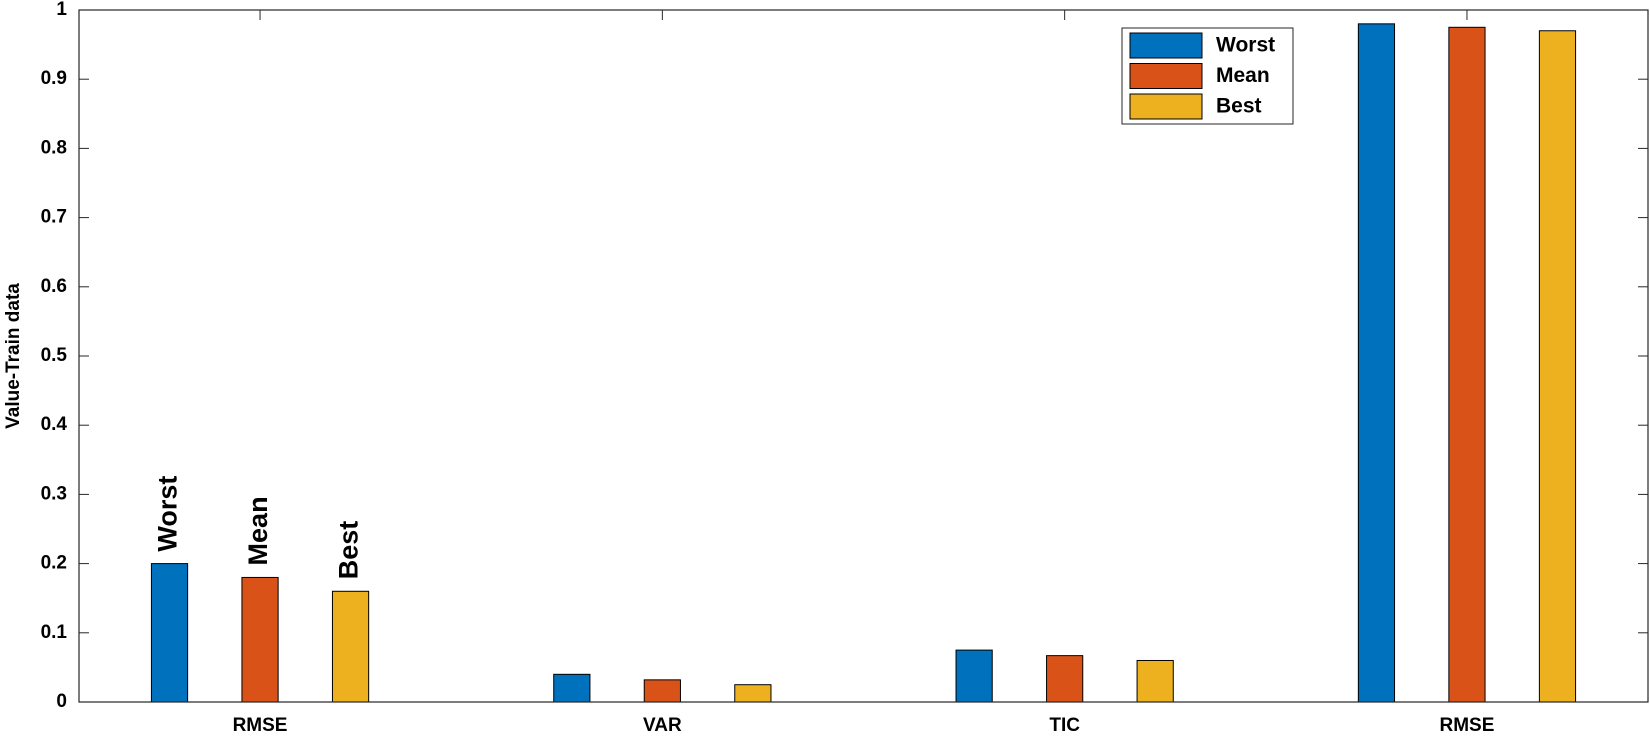 The height and width of the screenshot is (740, 1650). Describe the element at coordinates (662, 725) in the screenshot. I see `x-tick-label: VAR` at that location.